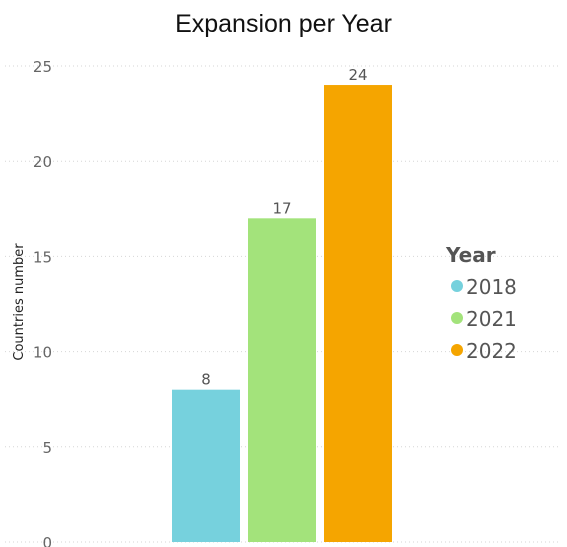 The height and width of the screenshot is (547, 567). Describe the element at coordinates (481, 303) in the screenshot. I see `legend: Year 2018 2021 2022` at that location.